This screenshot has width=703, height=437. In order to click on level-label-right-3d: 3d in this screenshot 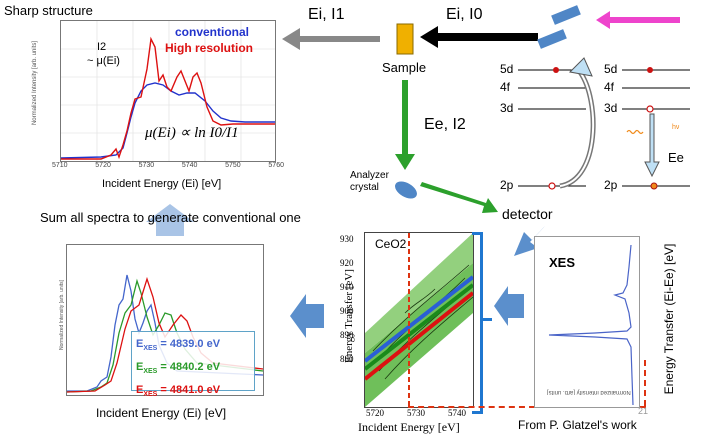, I will do `click(611, 108)`.